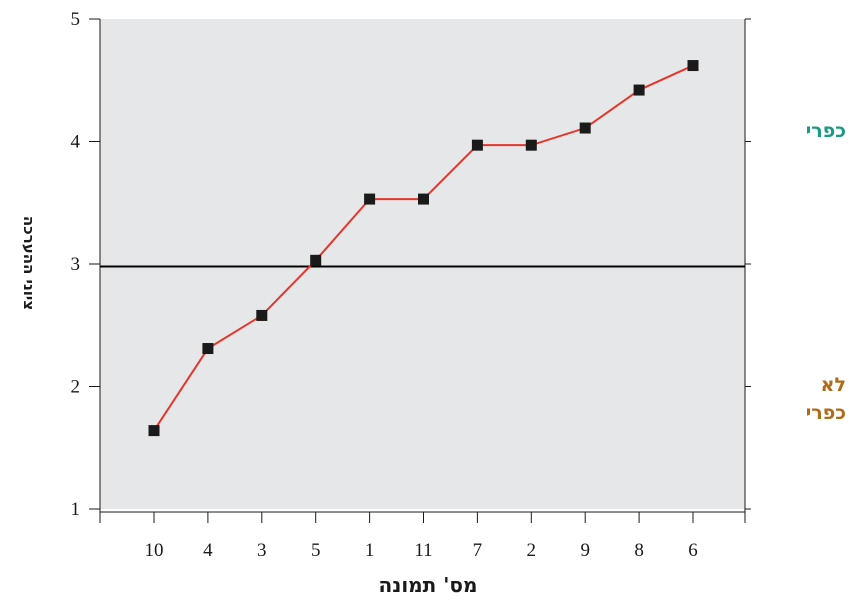 The height and width of the screenshot is (600, 849). Describe the element at coordinates (76, 509) in the screenshot. I see `y-tick-label: 1` at that location.